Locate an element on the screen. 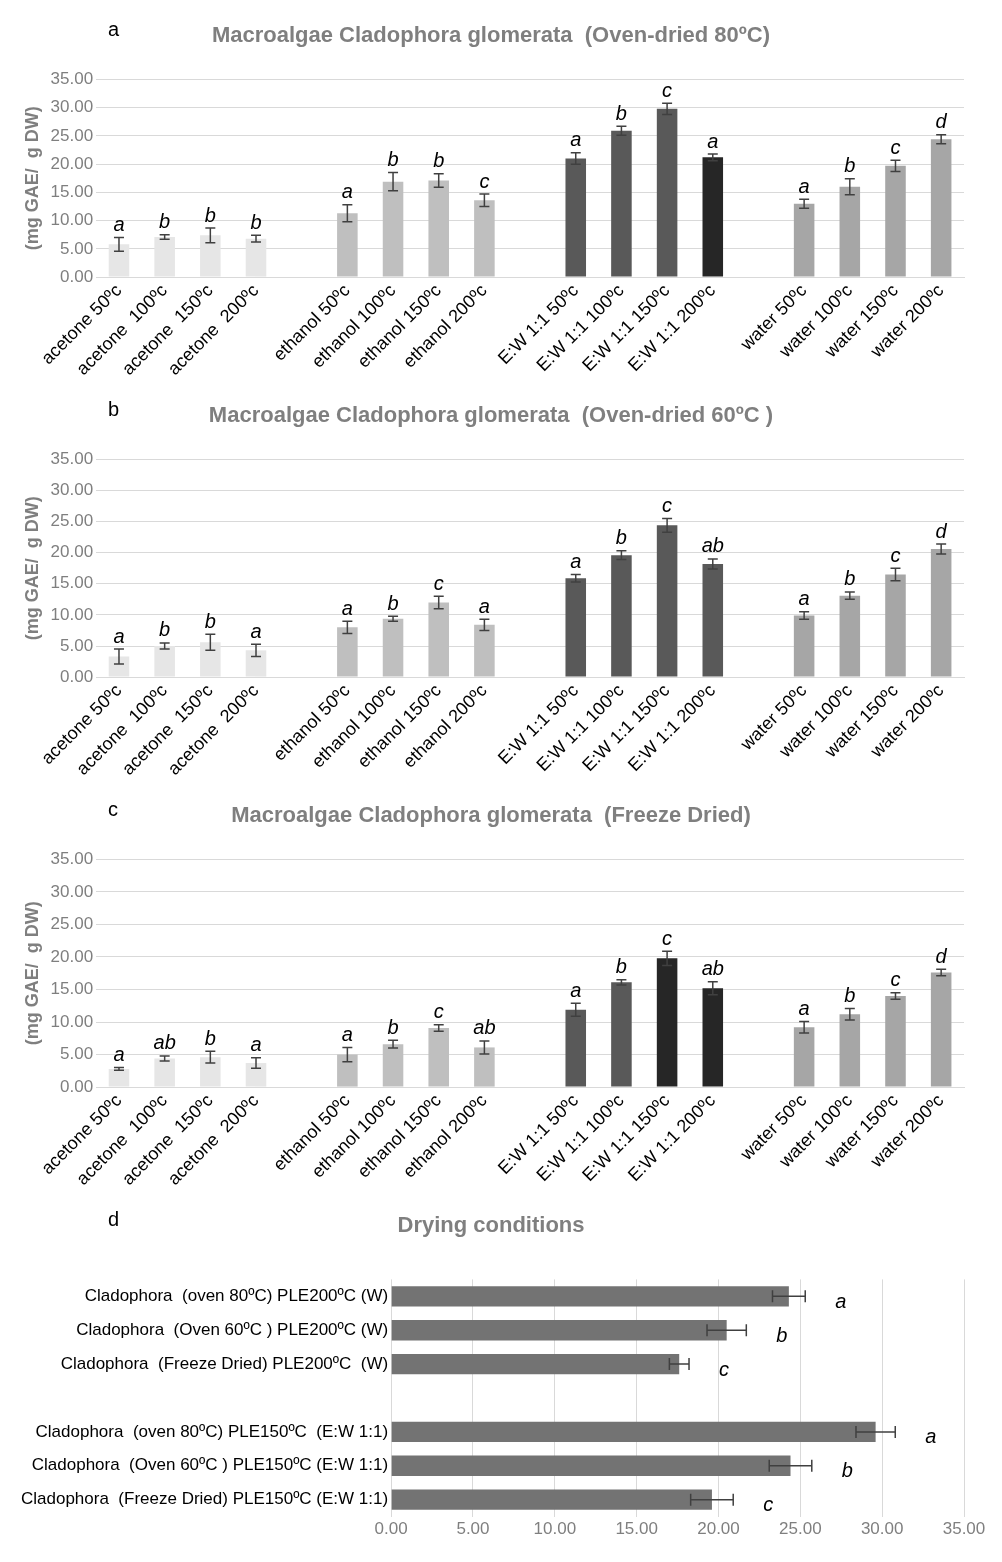 This screenshot has width=1002, height=1562. y-tick-label: Cladophora (oven 80ºC) PLE150ºC (E:W 1:1) is located at coordinates (212, 1431).